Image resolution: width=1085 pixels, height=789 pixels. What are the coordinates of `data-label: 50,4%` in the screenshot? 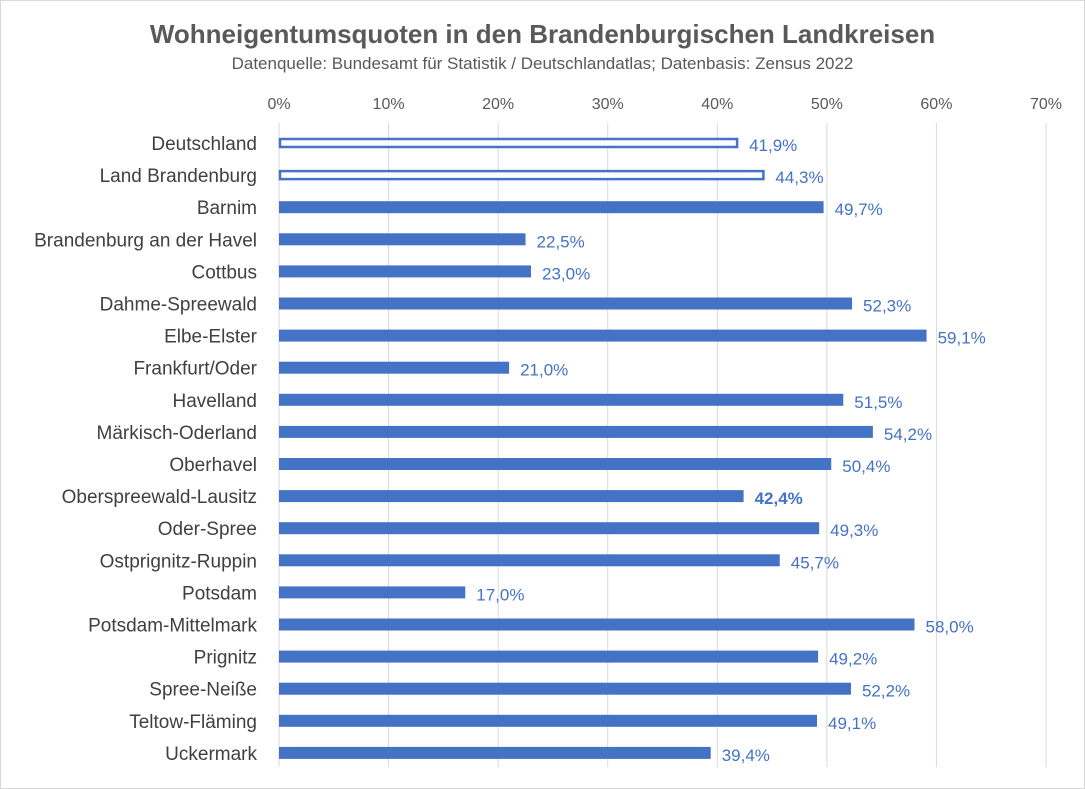 It's located at (866, 466).